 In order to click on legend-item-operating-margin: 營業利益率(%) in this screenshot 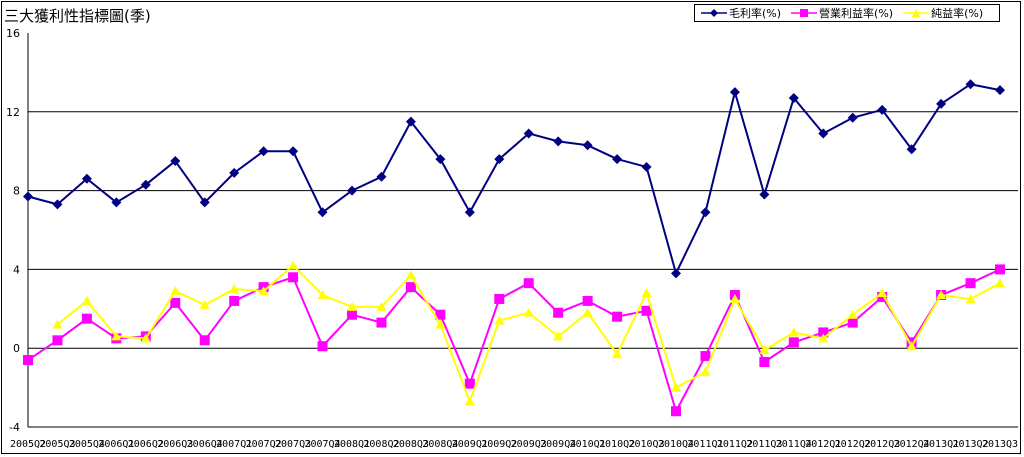, I will do `click(842, 13)`.